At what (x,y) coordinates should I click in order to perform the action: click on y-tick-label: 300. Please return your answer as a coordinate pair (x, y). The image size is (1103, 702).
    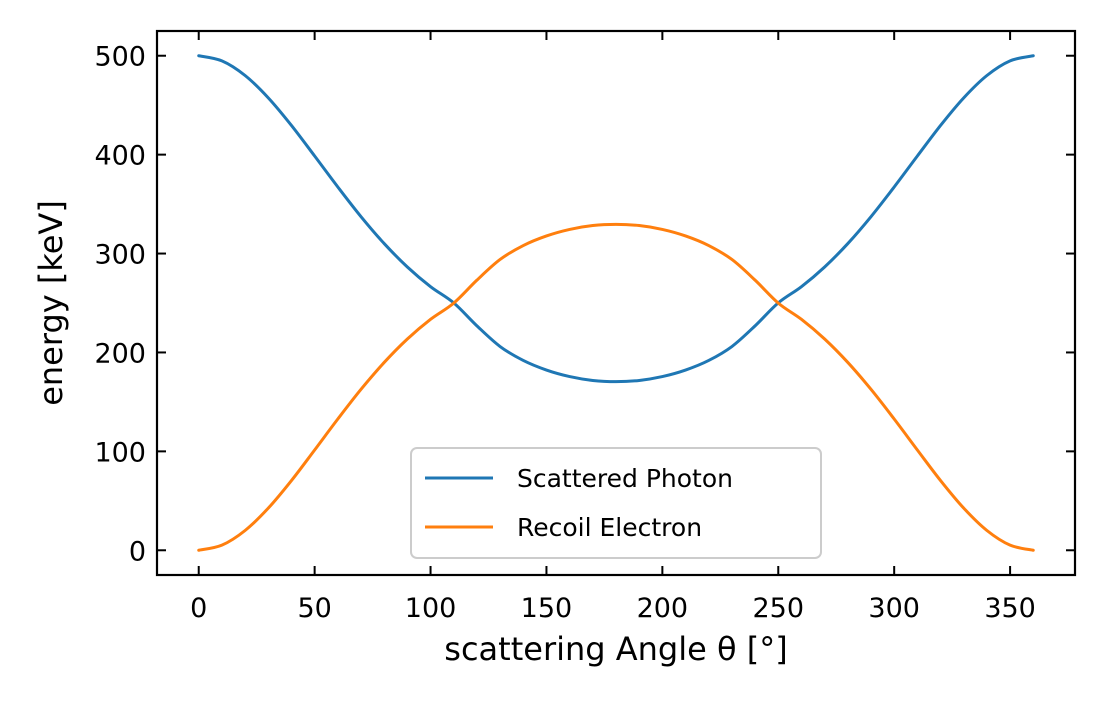
    Looking at the image, I should click on (120, 255).